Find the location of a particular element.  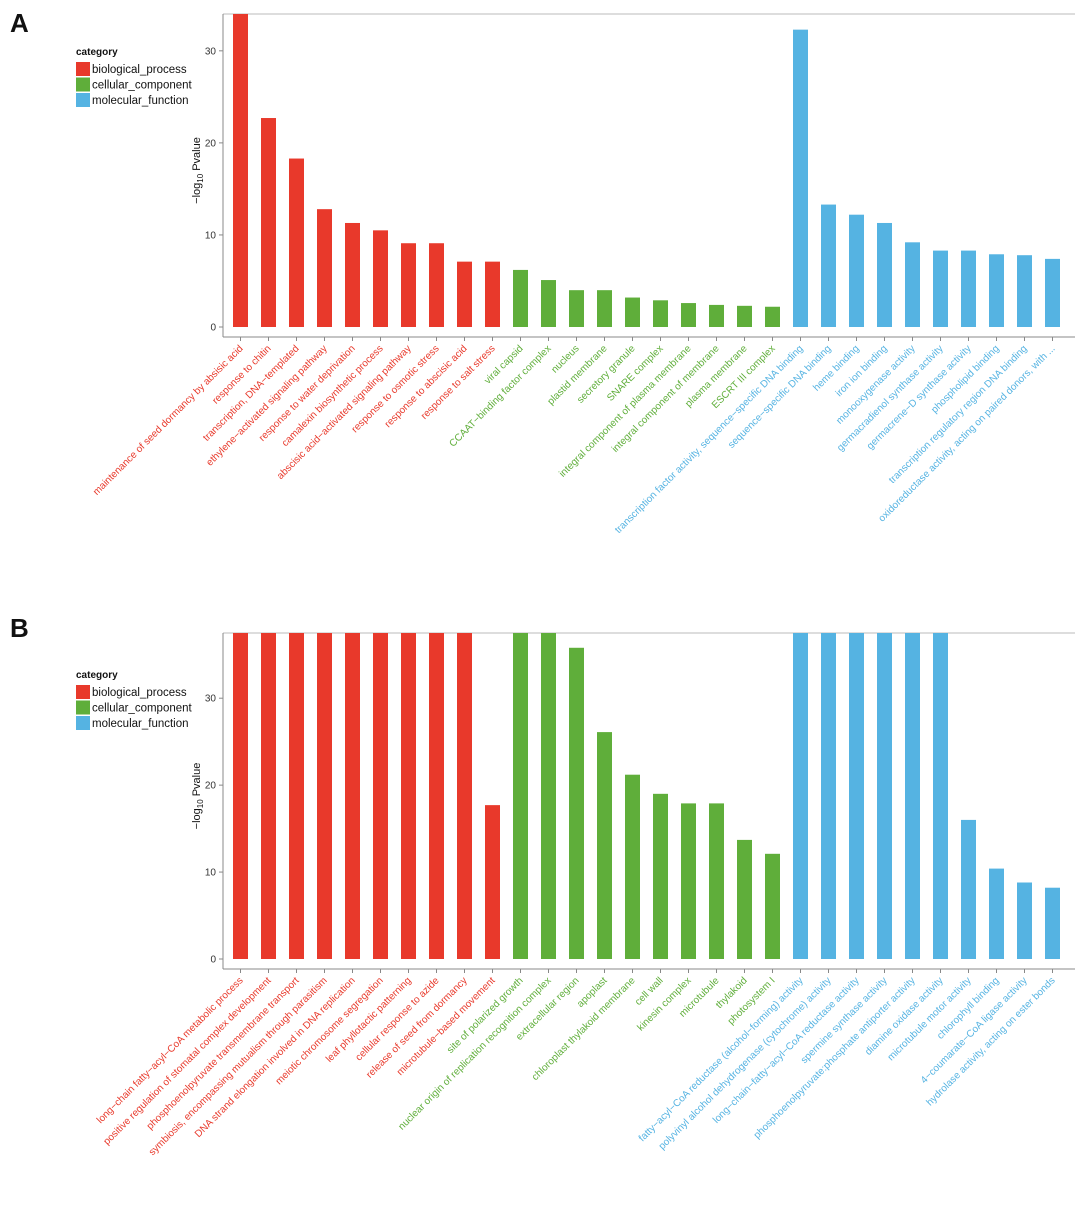

x-tick-label: chloroplast thylakoid membrane is located at coordinates (584, 1029).